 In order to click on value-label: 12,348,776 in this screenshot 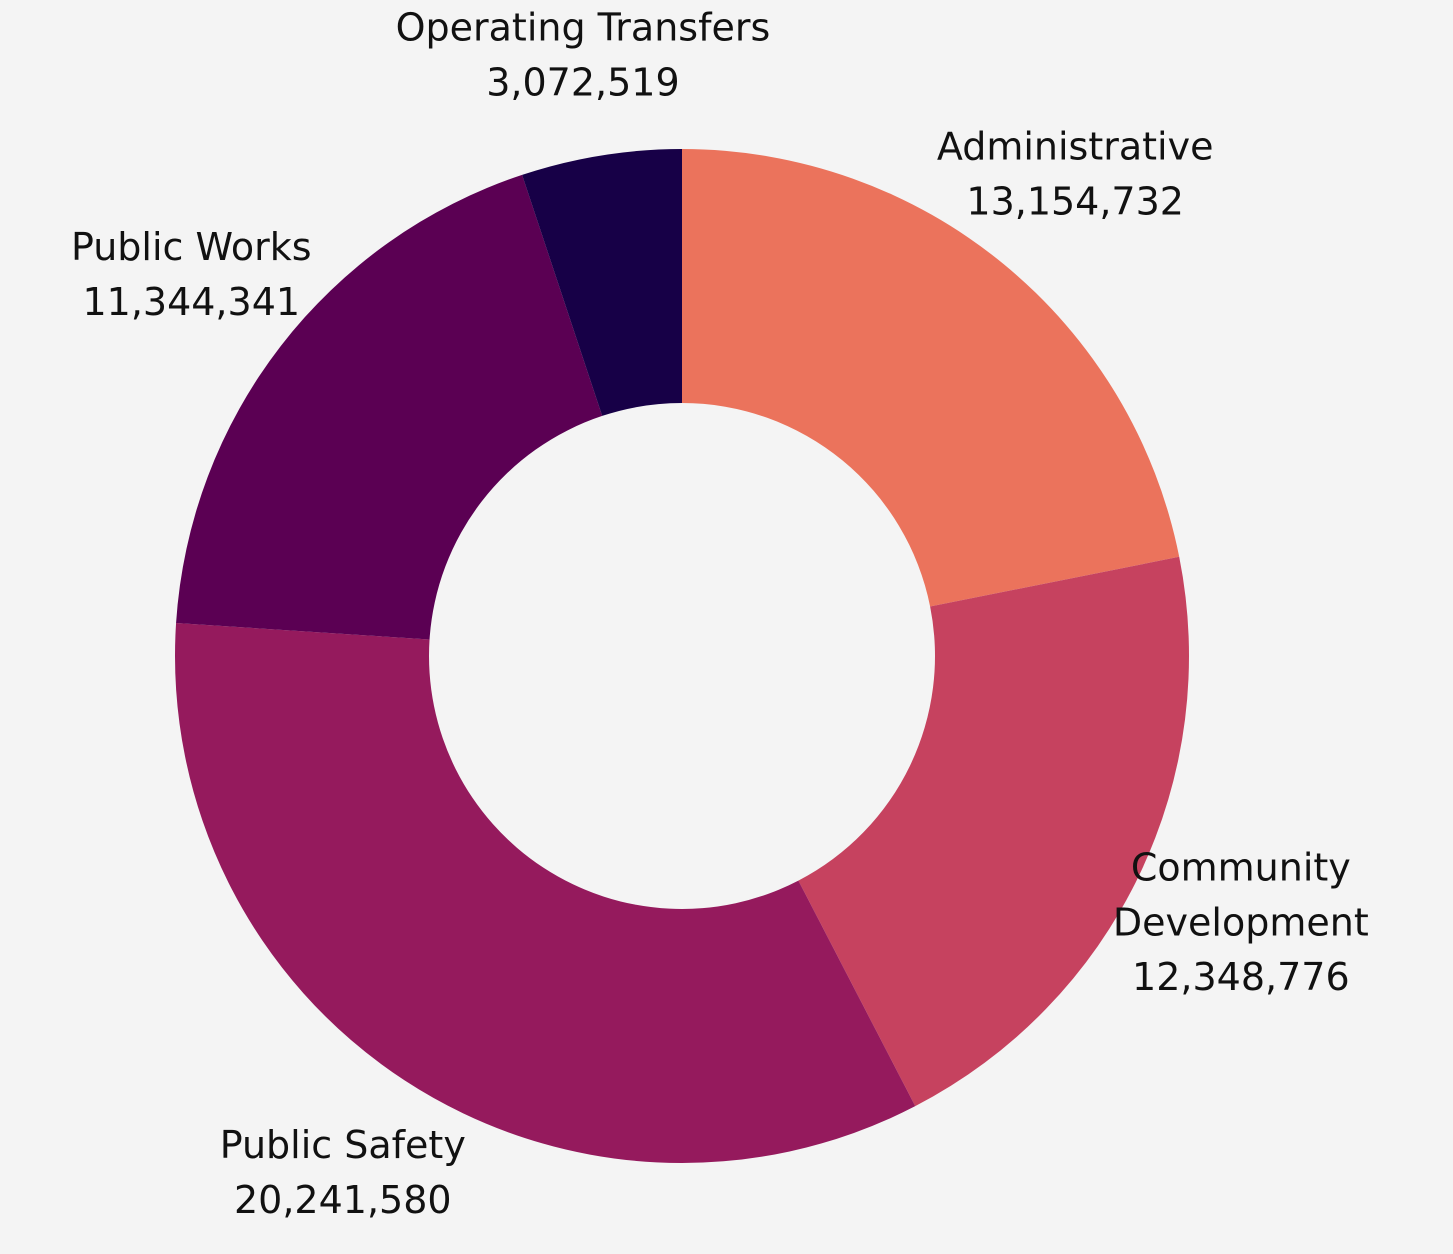, I will do `click(1241, 977)`.